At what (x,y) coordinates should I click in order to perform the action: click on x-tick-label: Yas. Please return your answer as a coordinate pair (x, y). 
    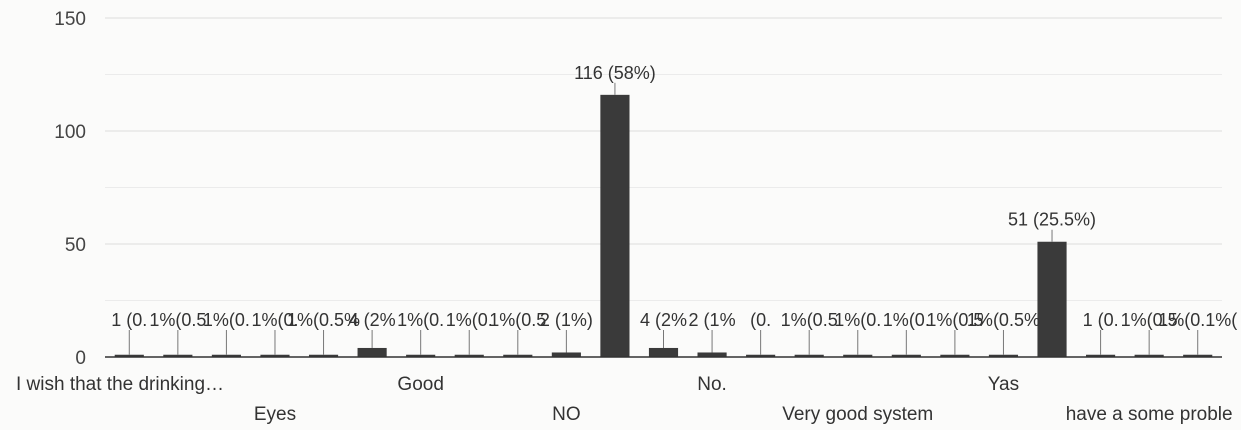
    Looking at the image, I should click on (1003, 384).